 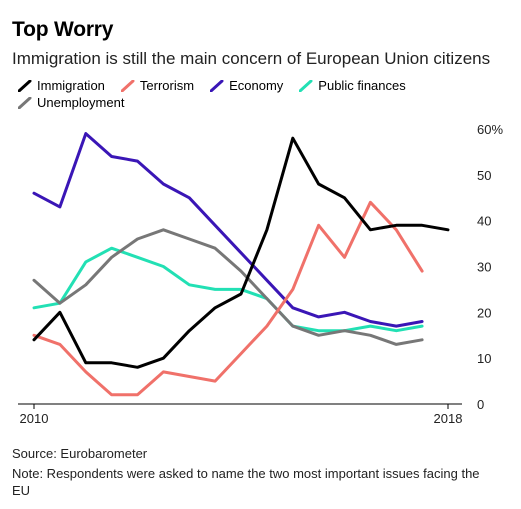 I want to click on legend-item: Public finances, so click(x=352, y=85).